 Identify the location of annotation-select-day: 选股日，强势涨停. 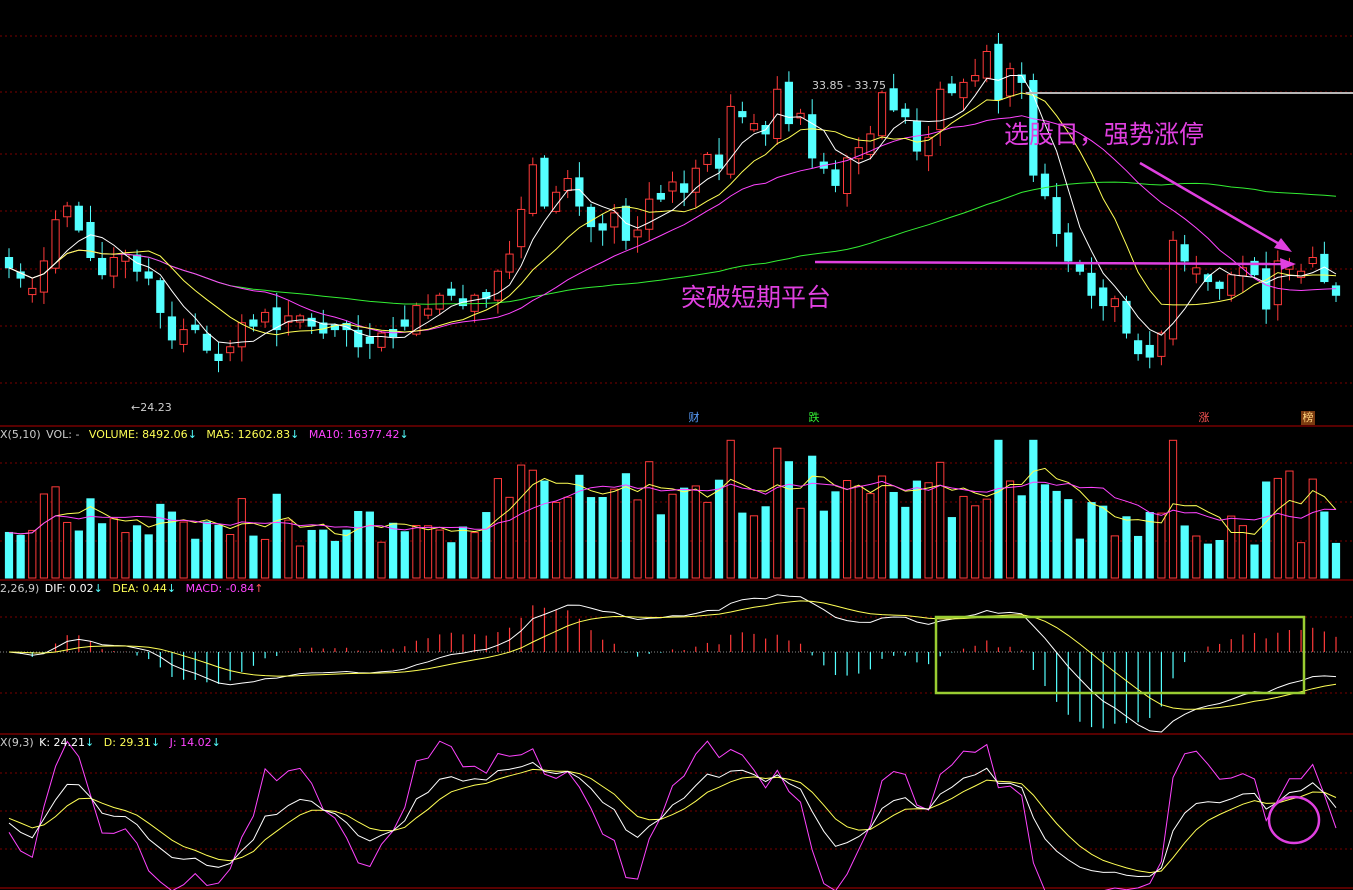
(1104, 134).